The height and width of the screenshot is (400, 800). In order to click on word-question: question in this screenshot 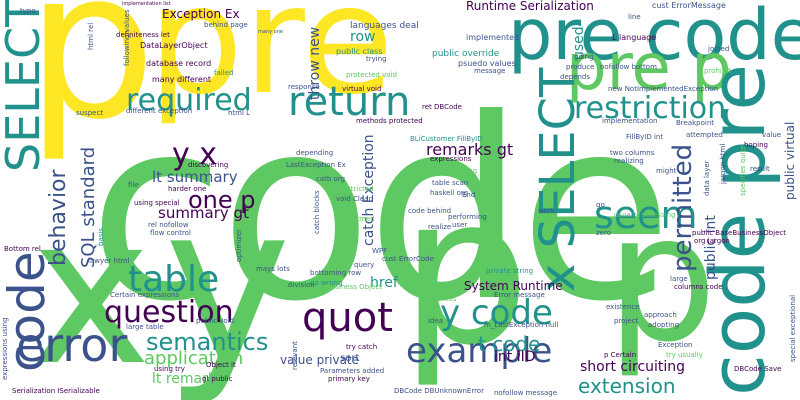, I will do `click(169, 312)`.